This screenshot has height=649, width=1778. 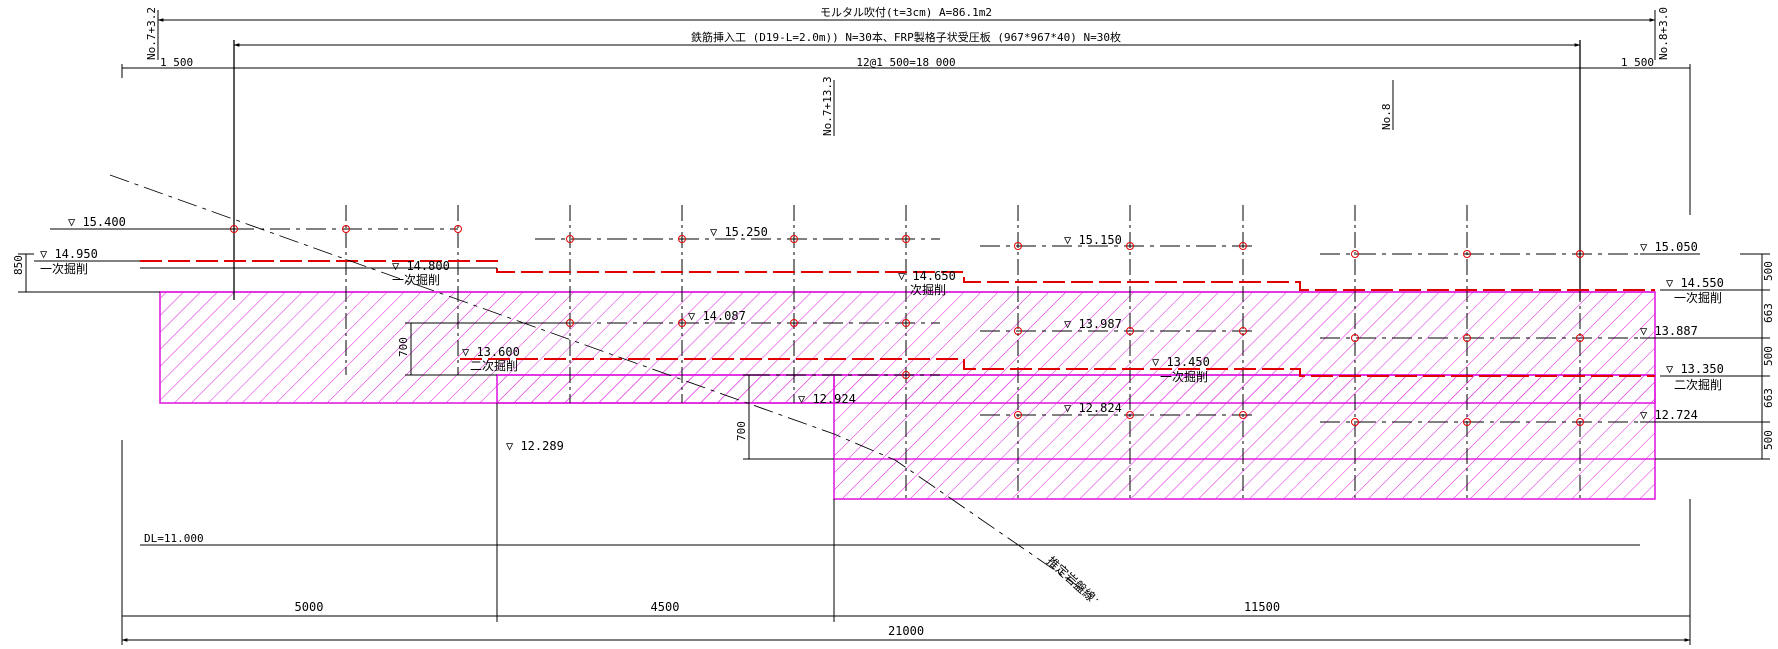 What do you see at coordinates (1669, 247) in the screenshot?
I see `elev-15050: ▽ 15.050` at bounding box center [1669, 247].